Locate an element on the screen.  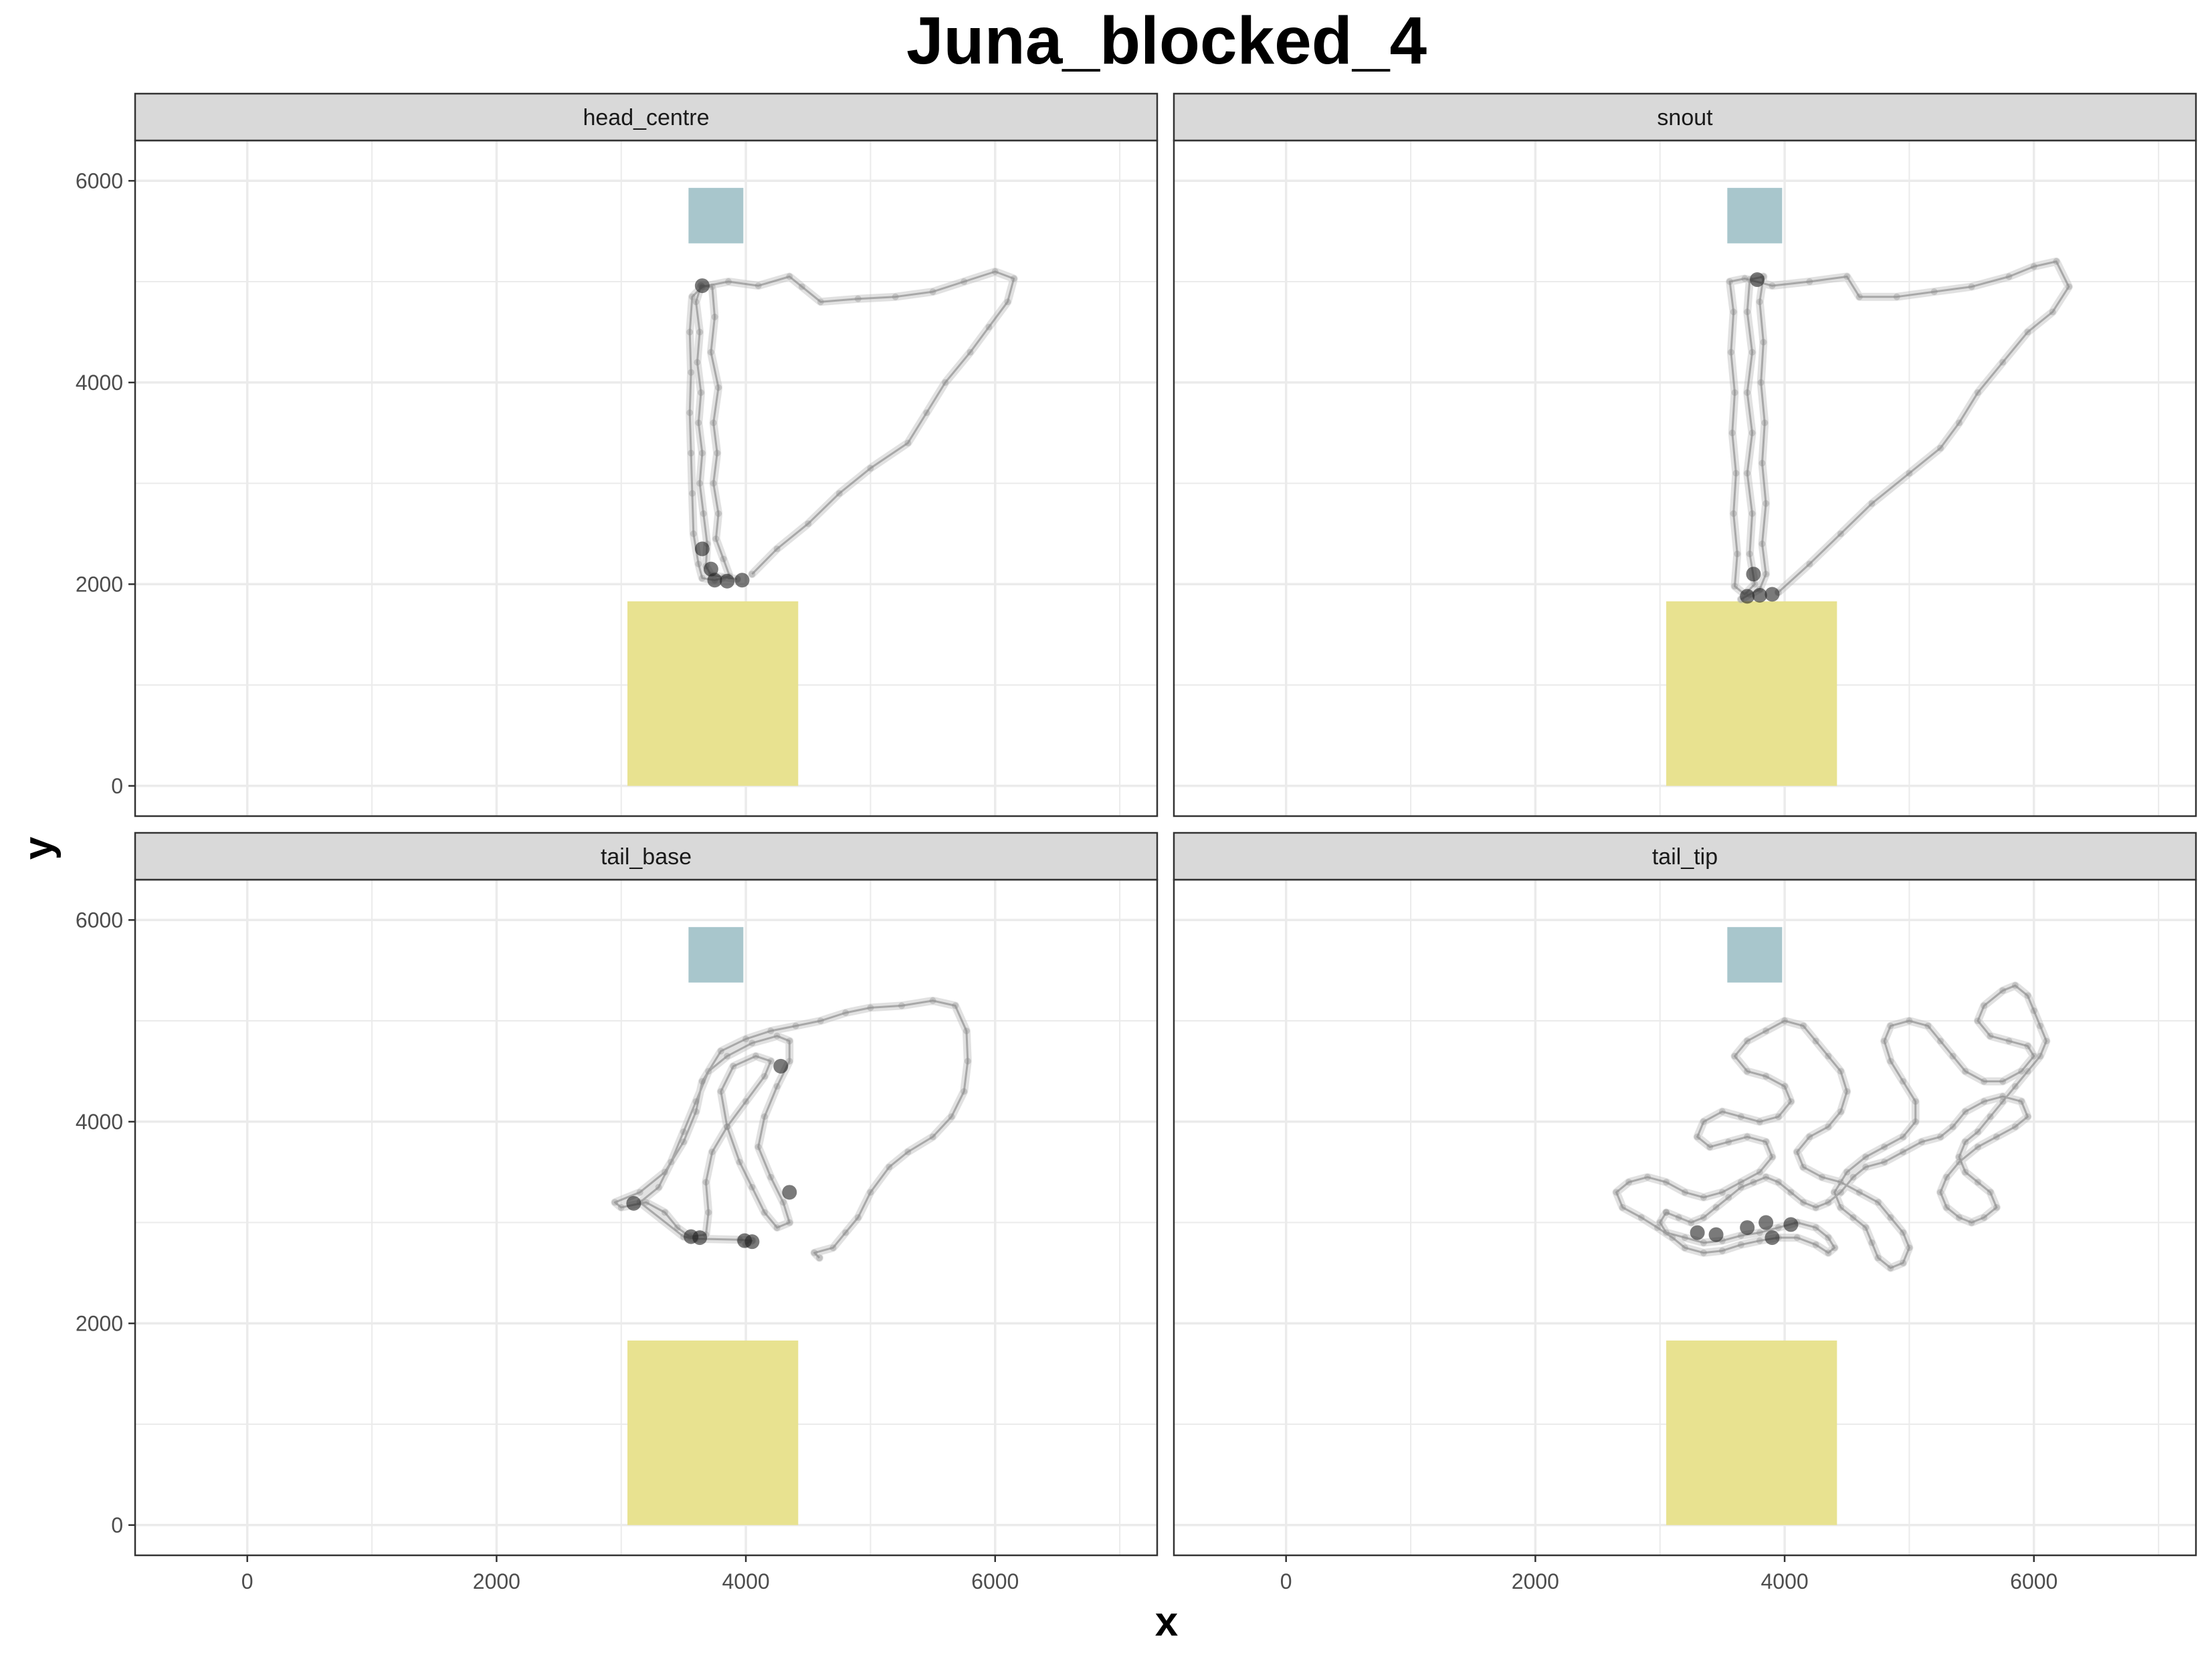
facet-strip-label: snout is located at coordinates (1685, 117).